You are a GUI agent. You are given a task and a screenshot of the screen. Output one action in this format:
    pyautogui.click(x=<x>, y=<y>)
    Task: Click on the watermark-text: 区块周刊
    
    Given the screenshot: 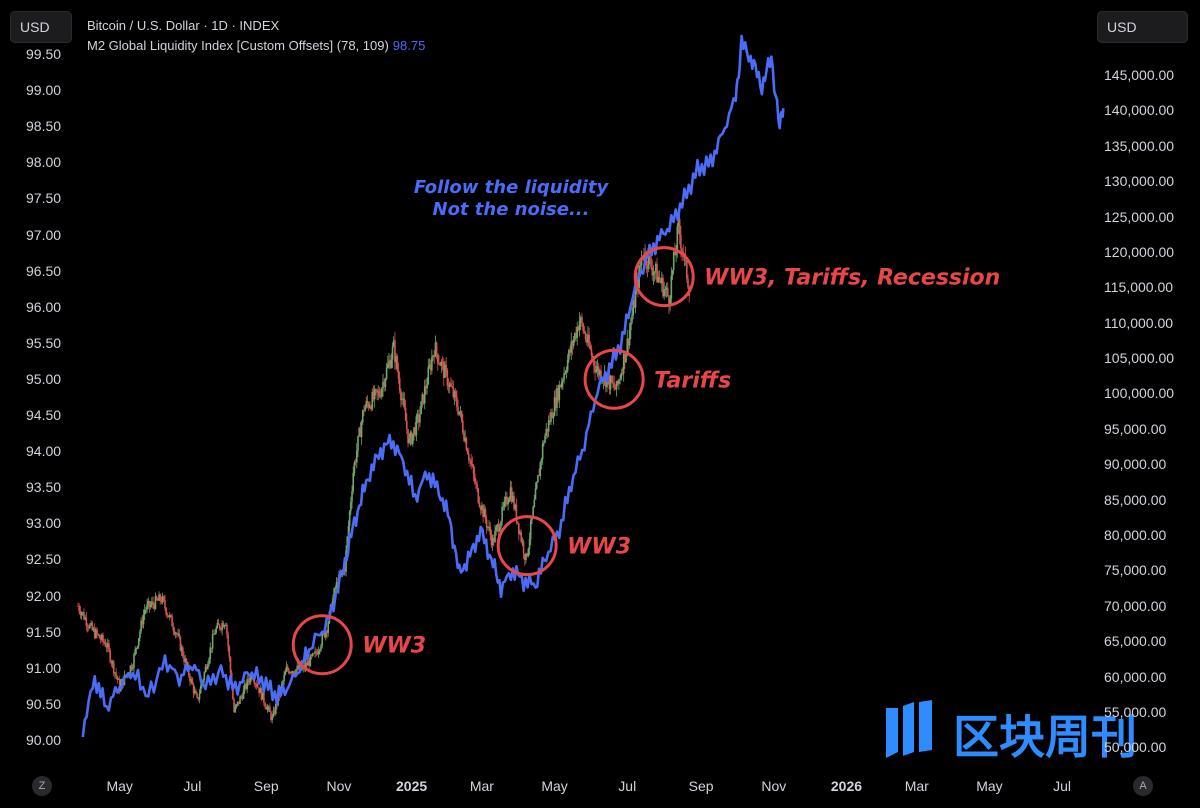 What is the action you would take?
    pyautogui.click(x=1045, y=737)
    